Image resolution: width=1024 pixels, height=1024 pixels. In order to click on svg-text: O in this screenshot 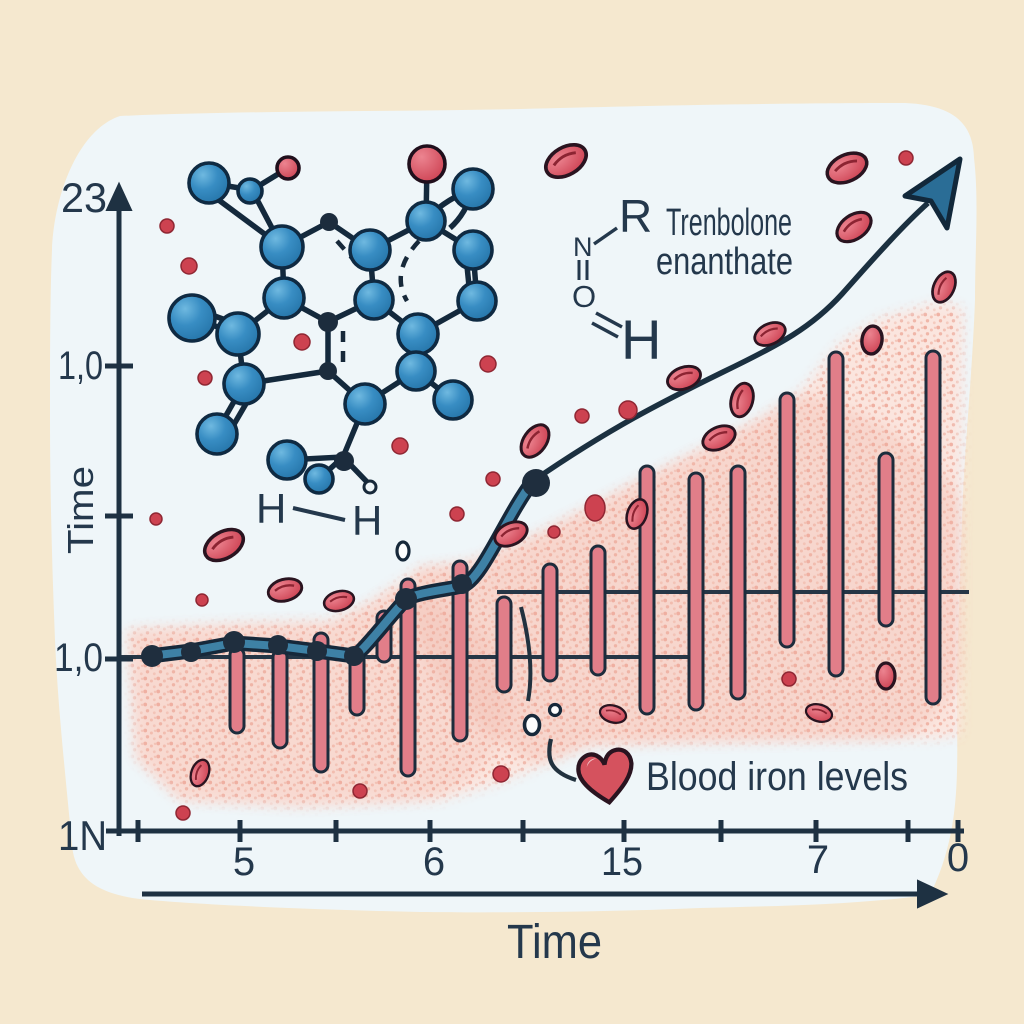, I will do `click(584, 296)`.